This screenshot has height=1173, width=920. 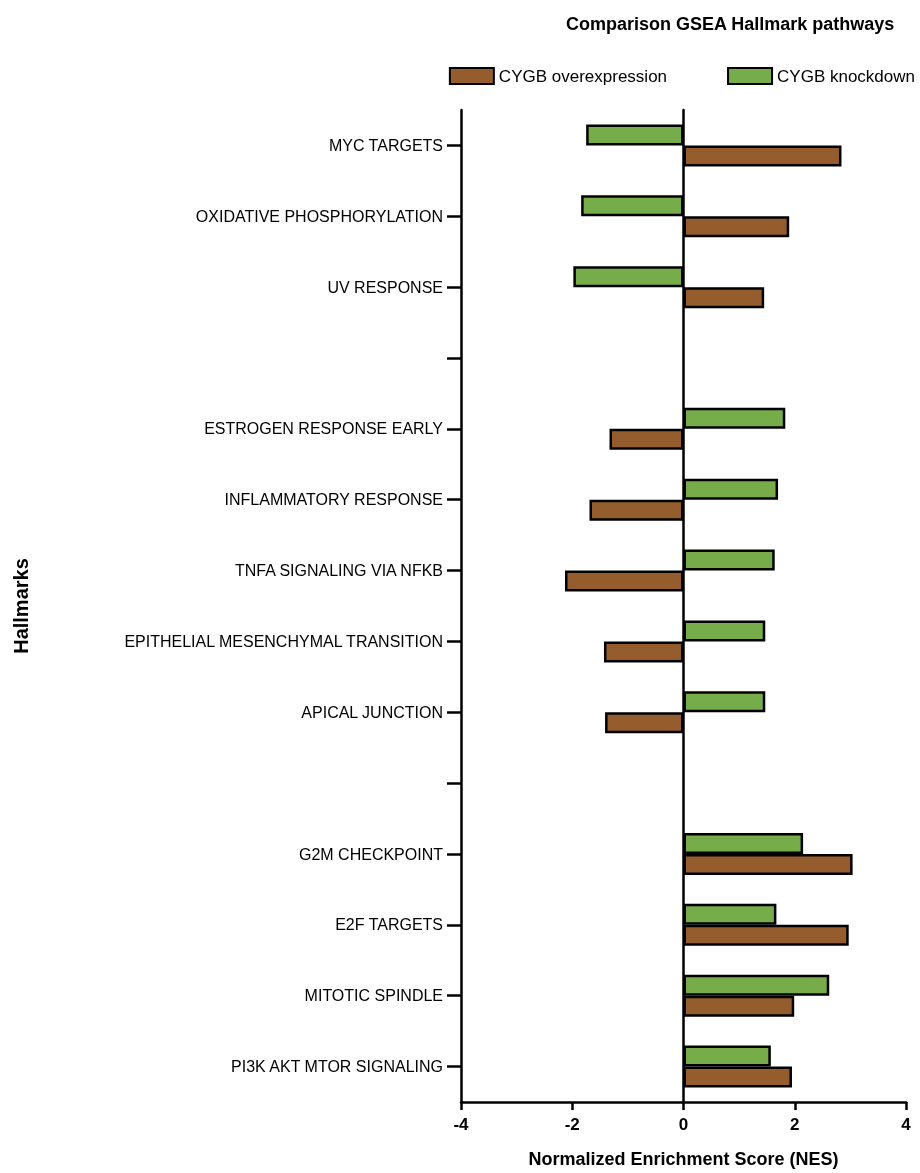 What do you see at coordinates (21, 606) in the screenshot?
I see `y-axis-title: Hallmarks` at bounding box center [21, 606].